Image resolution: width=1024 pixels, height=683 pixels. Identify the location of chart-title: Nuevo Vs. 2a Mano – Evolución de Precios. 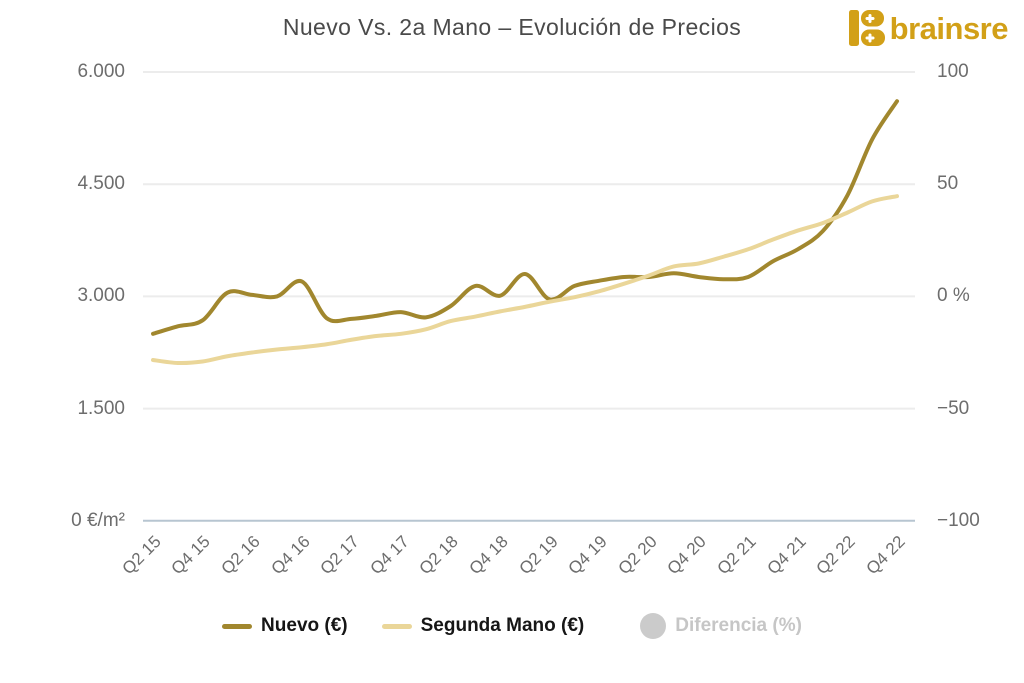
(512, 27).